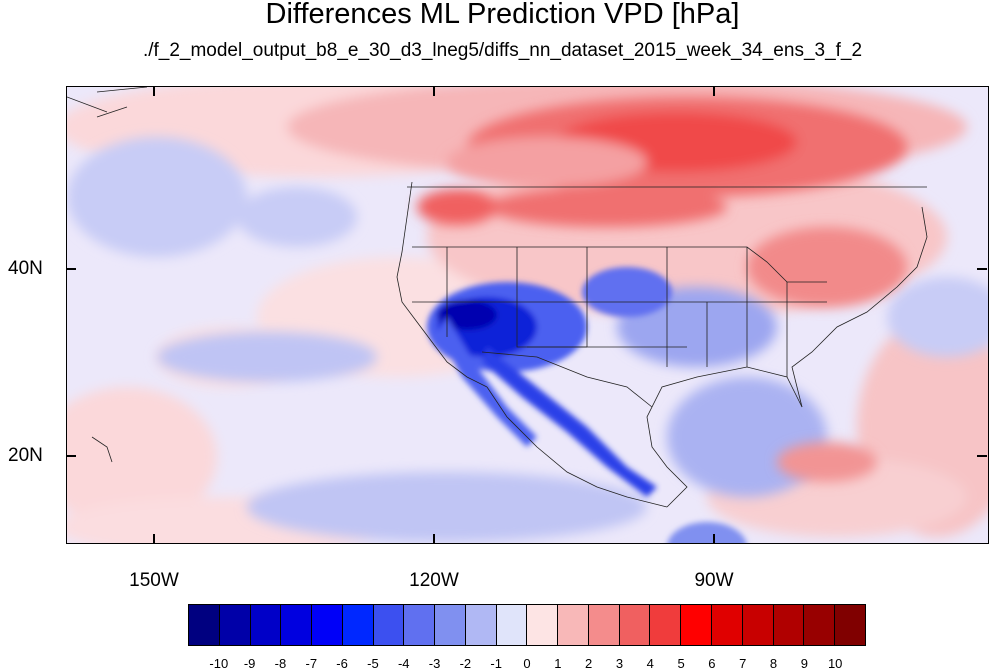  Describe the element at coordinates (465, 663) in the screenshot. I see `colorbar-tick-label: -2` at that location.